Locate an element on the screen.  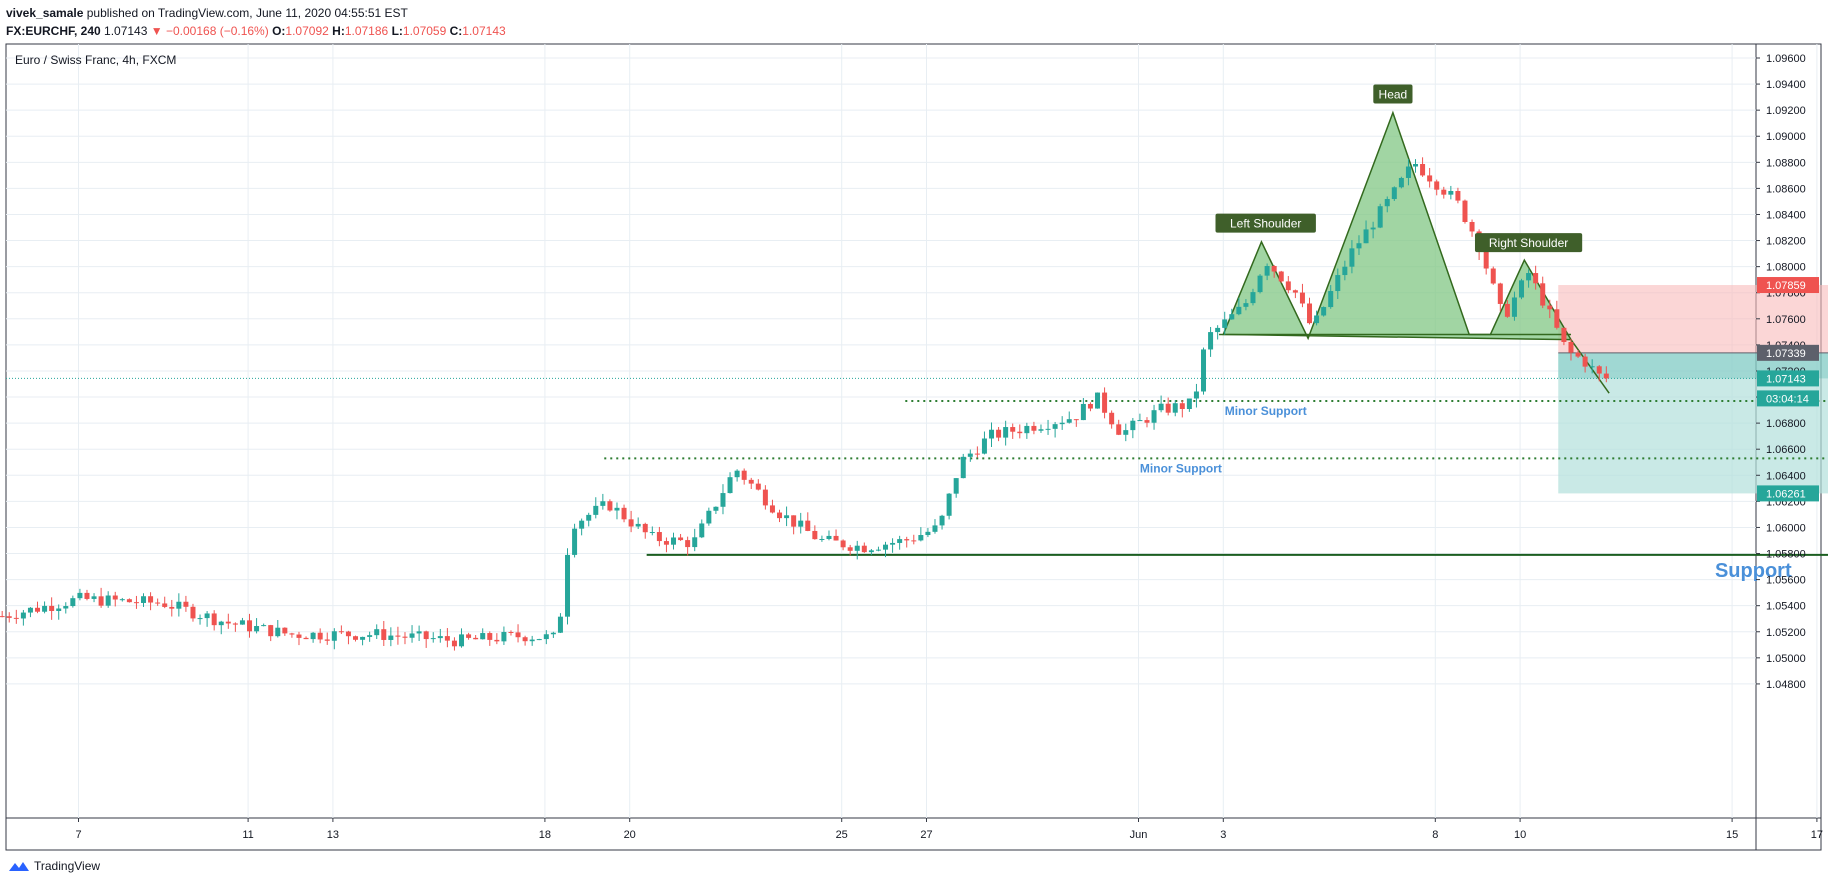
target-price-label-box is located at coordinates (1788, 493).